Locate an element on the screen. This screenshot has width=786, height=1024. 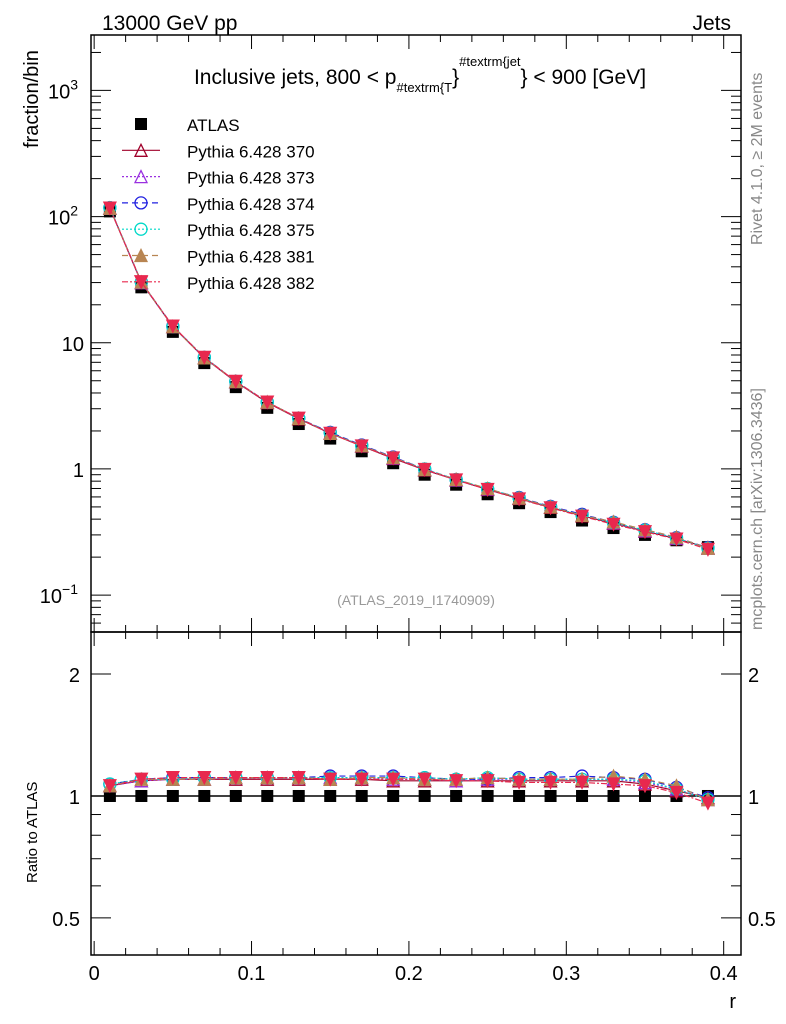
rivet-label: Rivet 4.1.0, ≥ 2M events is located at coordinates (757, 159).